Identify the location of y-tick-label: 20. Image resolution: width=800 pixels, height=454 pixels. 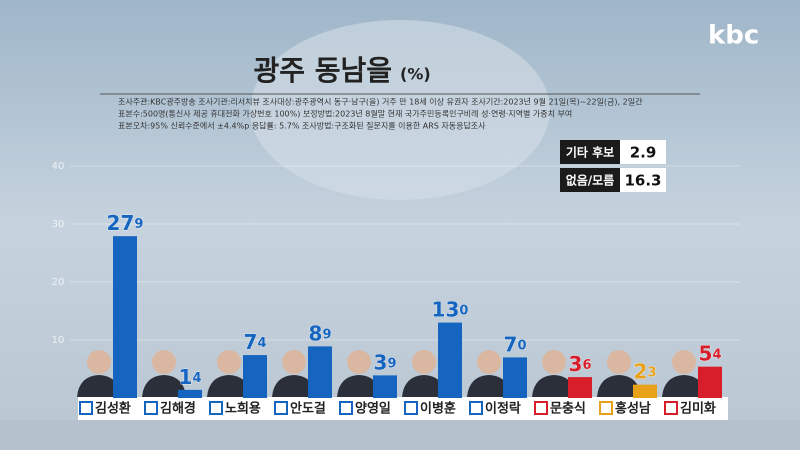
(58, 282).